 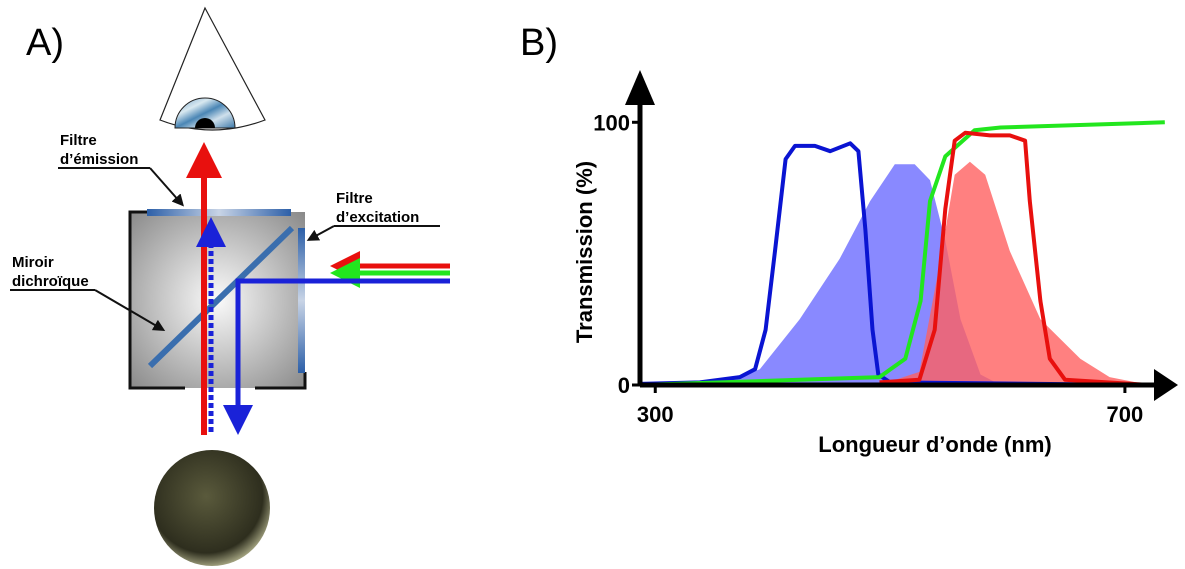 What do you see at coordinates (221, 297) in the screenshot?
I see `dichroic-mirror` at bounding box center [221, 297].